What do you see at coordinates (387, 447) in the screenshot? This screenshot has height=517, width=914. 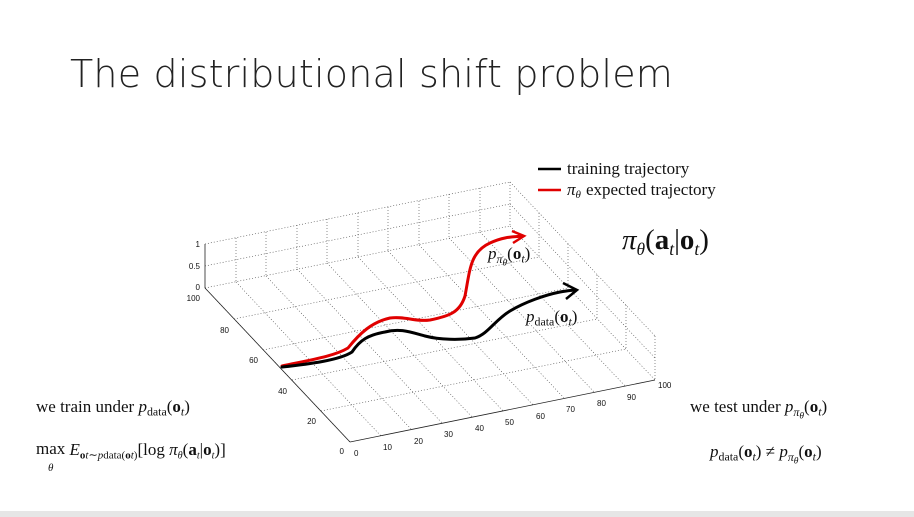 I see `x-tick: 10` at bounding box center [387, 447].